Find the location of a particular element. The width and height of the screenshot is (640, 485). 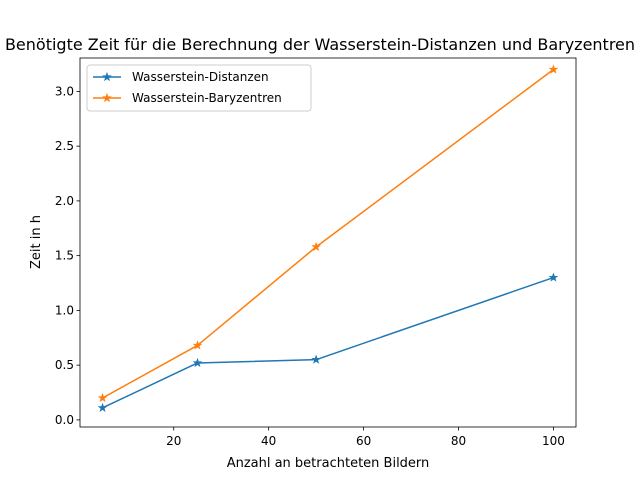

x-tick-label: 40 is located at coordinates (268, 441).